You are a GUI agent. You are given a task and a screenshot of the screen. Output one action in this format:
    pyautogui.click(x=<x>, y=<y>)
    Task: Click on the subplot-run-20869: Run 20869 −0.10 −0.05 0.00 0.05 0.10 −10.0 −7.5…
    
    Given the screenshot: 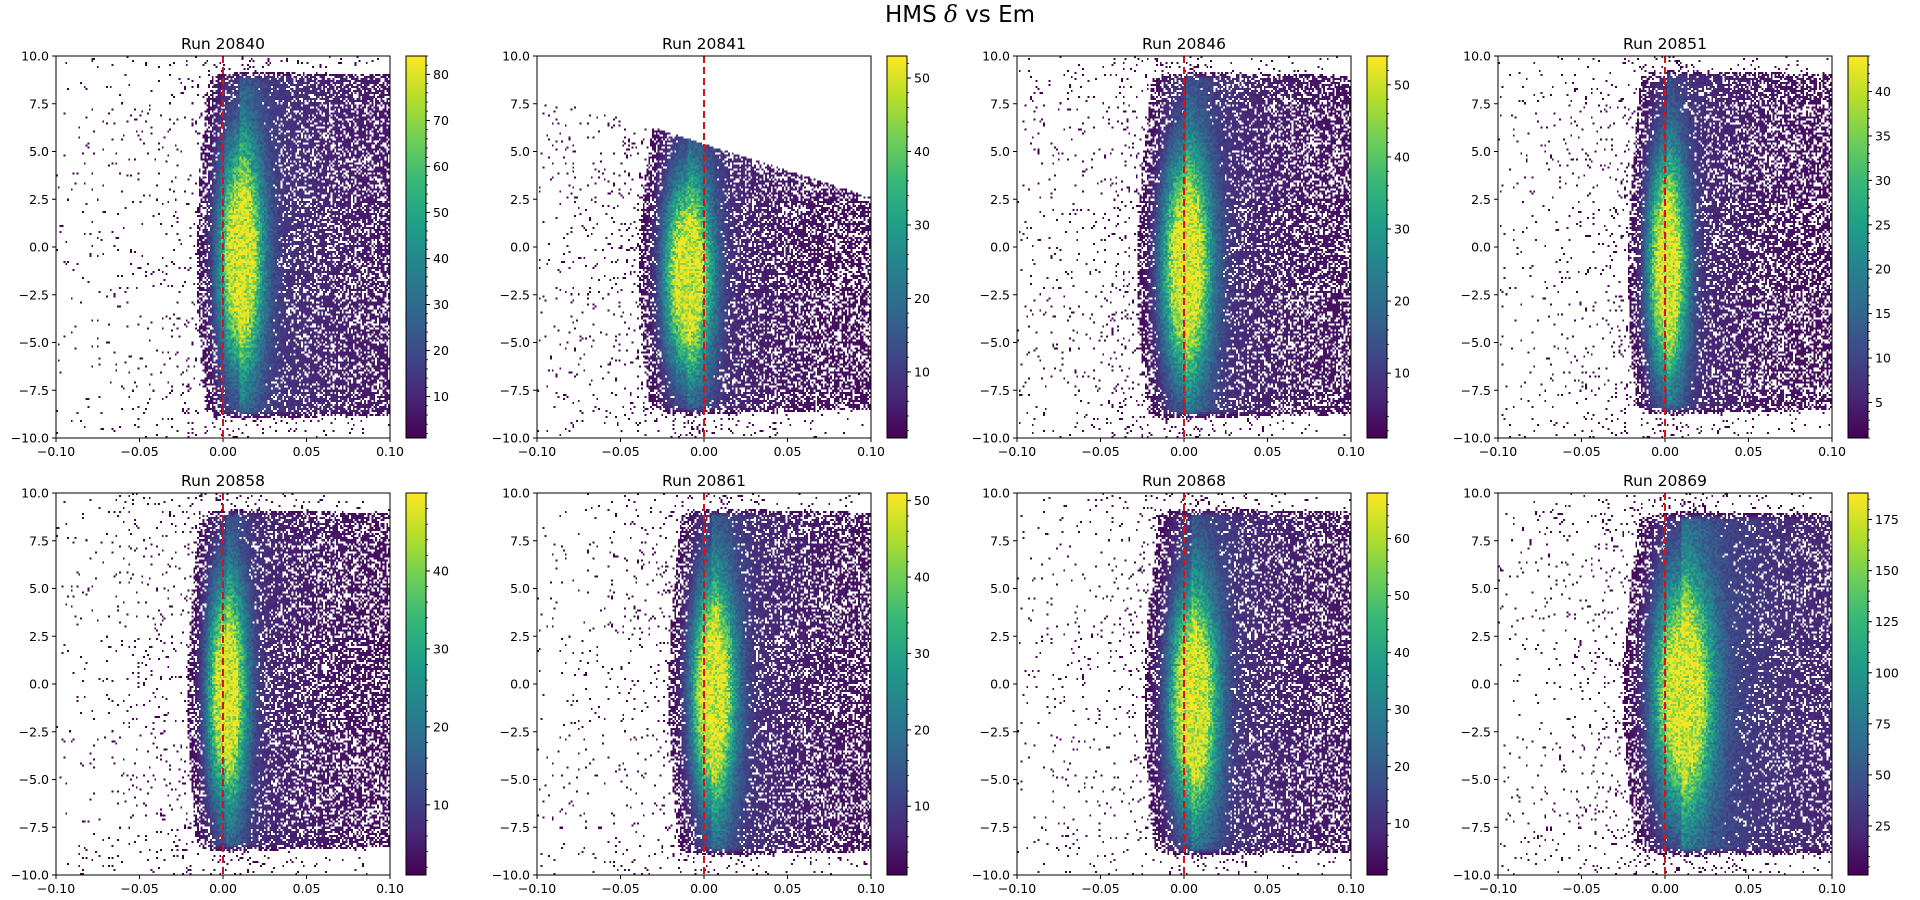 What is the action you would take?
    pyautogui.click(x=1676, y=684)
    